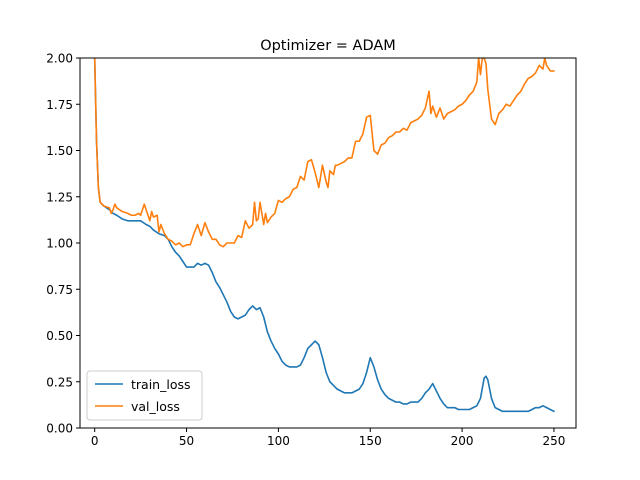 The image size is (640, 480). Describe the element at coordinates (59, 105) in the screenshot. I see `y-tick-label: 1.75` at that location.